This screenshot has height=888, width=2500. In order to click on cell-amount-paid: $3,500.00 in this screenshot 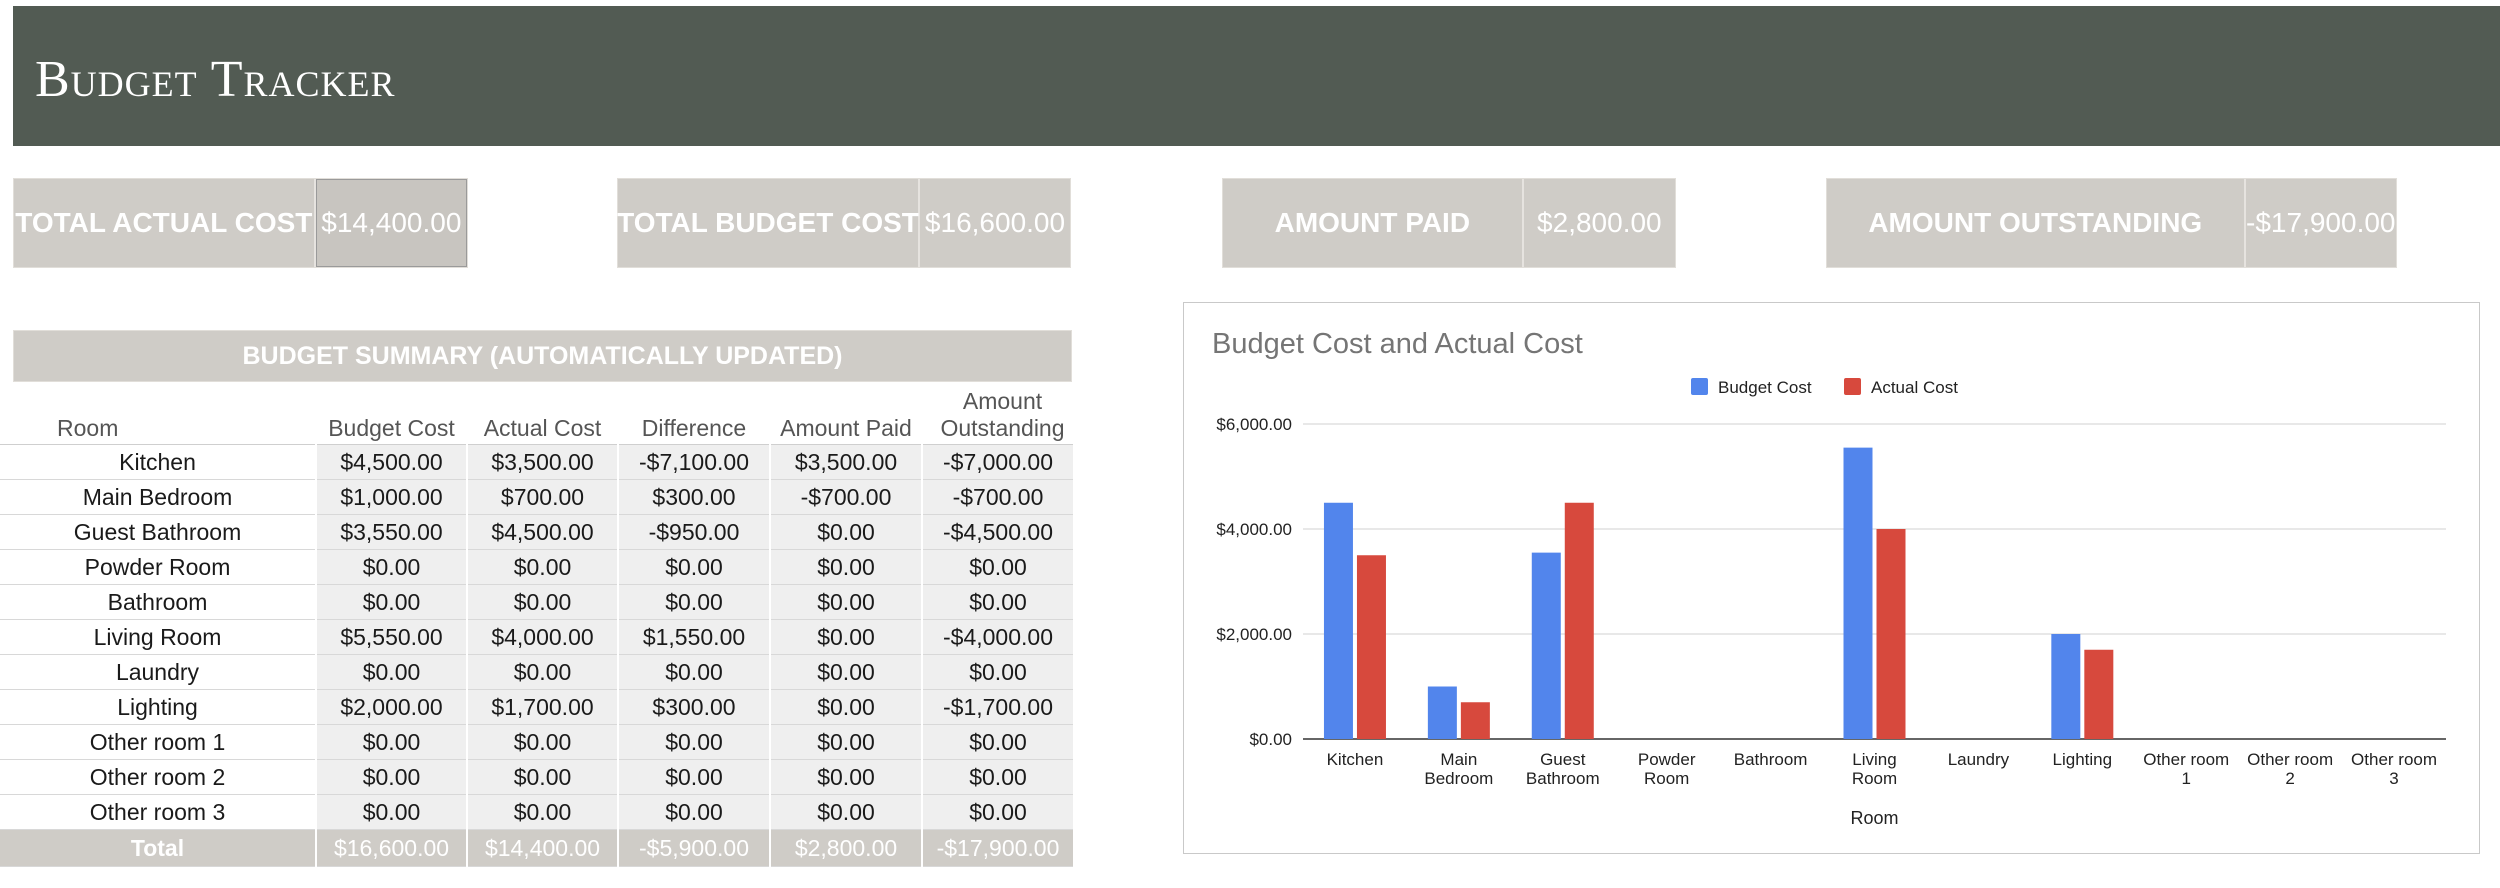, I will do `click(845, 462)`.